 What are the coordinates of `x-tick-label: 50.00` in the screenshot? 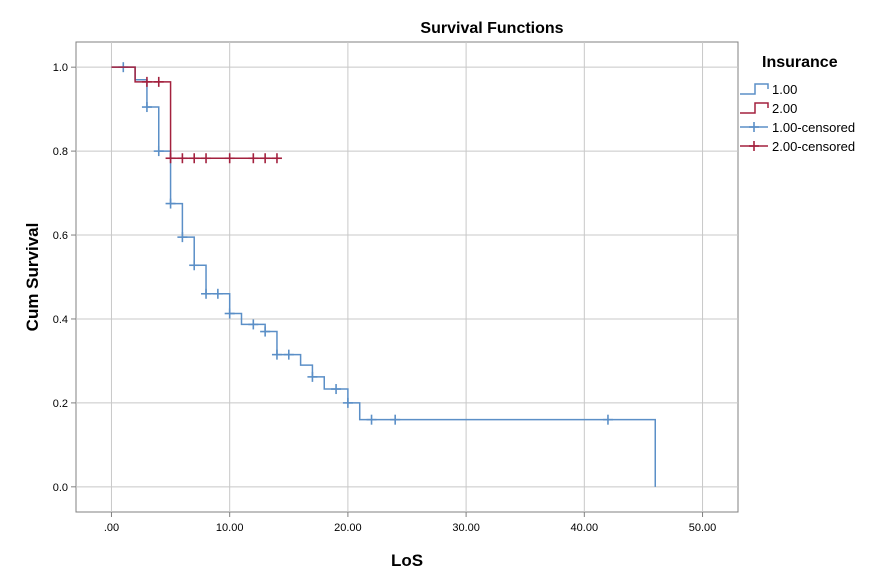 It's located at (703, 528).